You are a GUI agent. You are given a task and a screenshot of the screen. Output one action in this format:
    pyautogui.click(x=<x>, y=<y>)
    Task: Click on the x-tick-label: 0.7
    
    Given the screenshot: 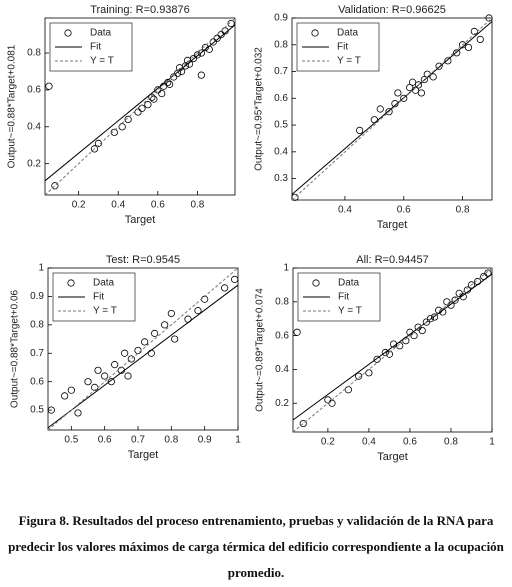 What is the action you would take?
    pyautogui.click(x=138, y=440)
    